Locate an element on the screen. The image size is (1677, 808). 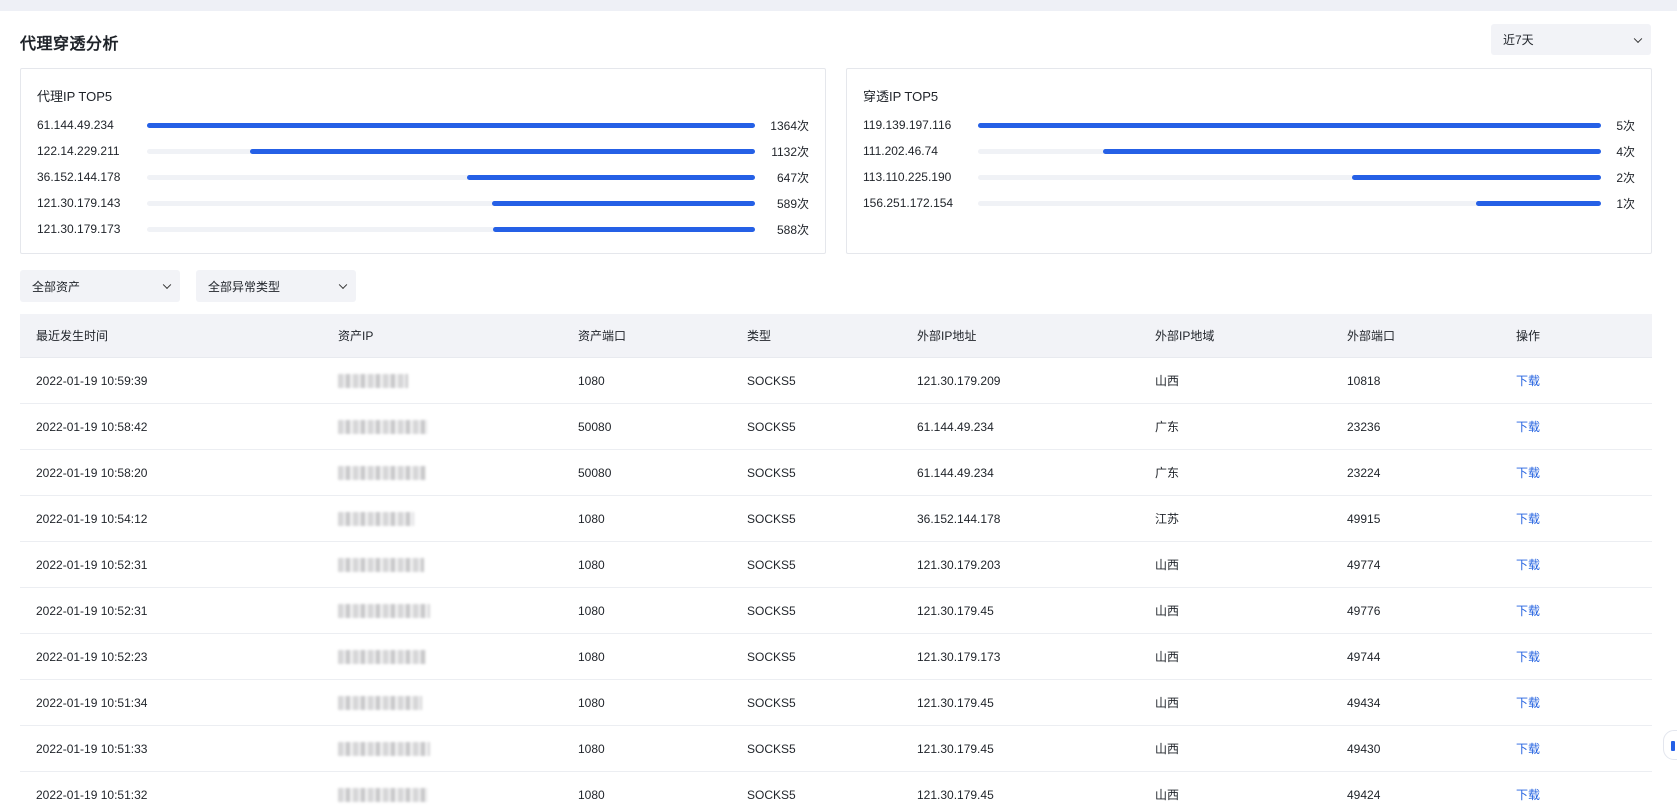
bar-ip-label: 111.202.46.74 is located at coordinates (900, 151).